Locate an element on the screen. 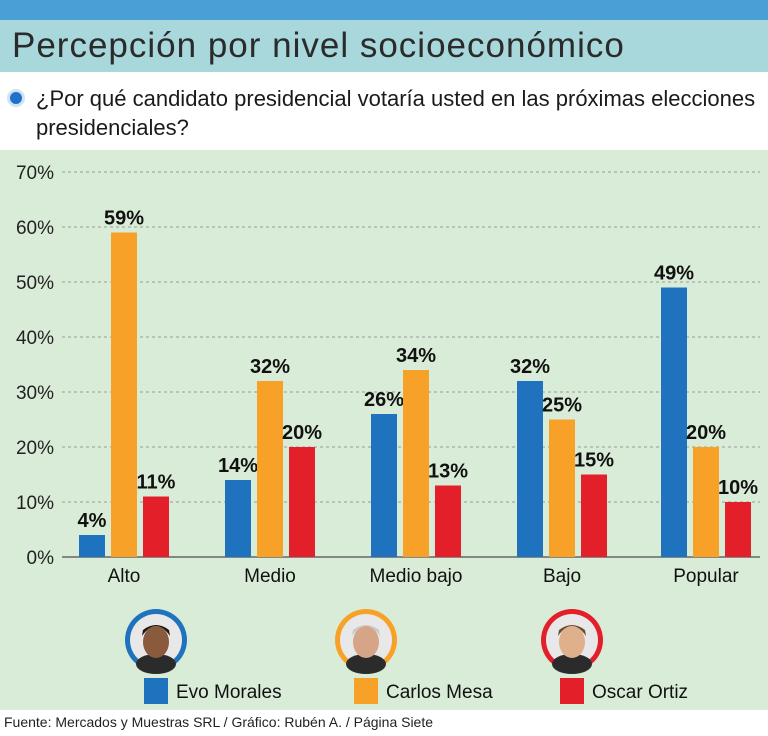 This screenshot has width=768, height=736. y-tick-label: 70% is located at coordinates (35, 173).